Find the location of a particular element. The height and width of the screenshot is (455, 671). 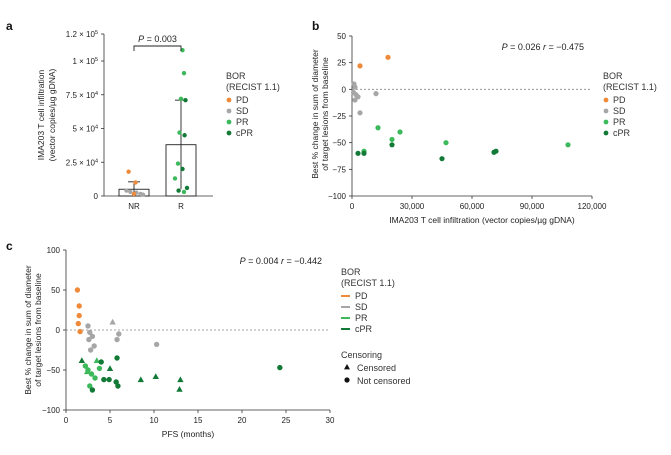

legend-marker-censored is located at coordinates (347, 367).